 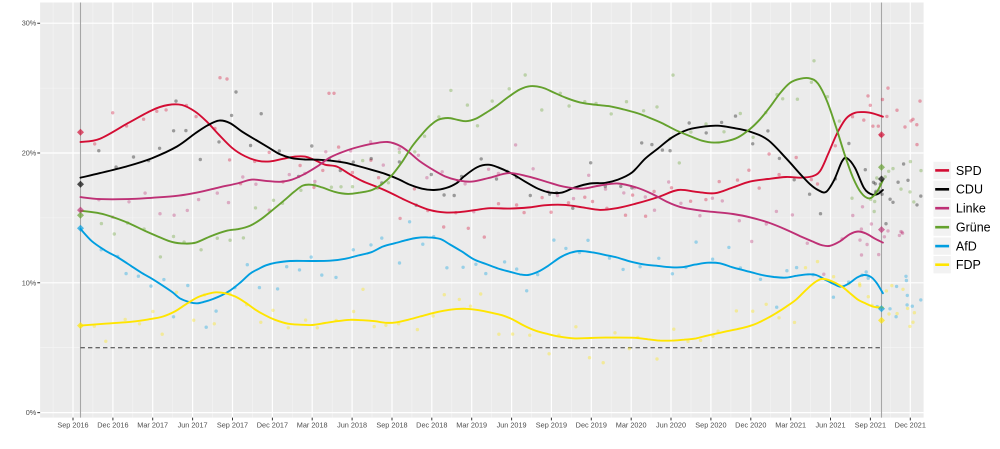 I want to click on svg-text: CDU, so click(x=969, y=190).